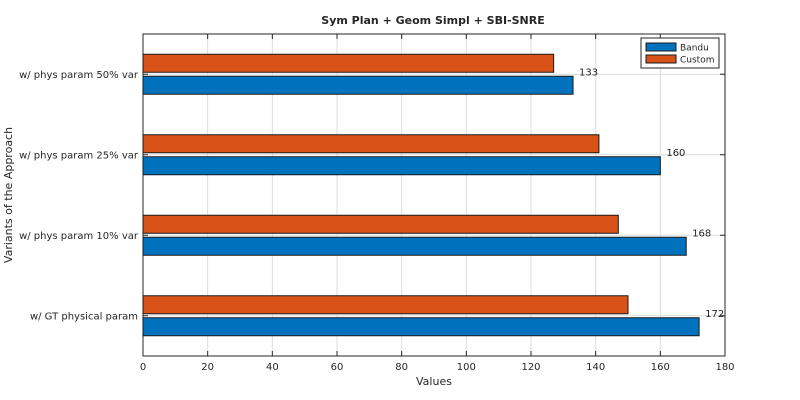 This screenshot has width=800, height=400. What do you see at coordinates (595, 367) in the screenshot?
I see `x-tick-label: 140` at bounding box center [595, 367].